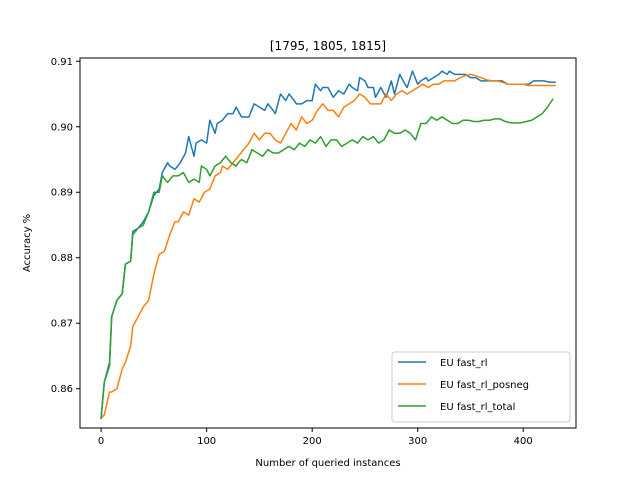 The width and height of the screenshot is (640, 480). I want to click on y-axis-title: Accuracy %, so click(27, 243).